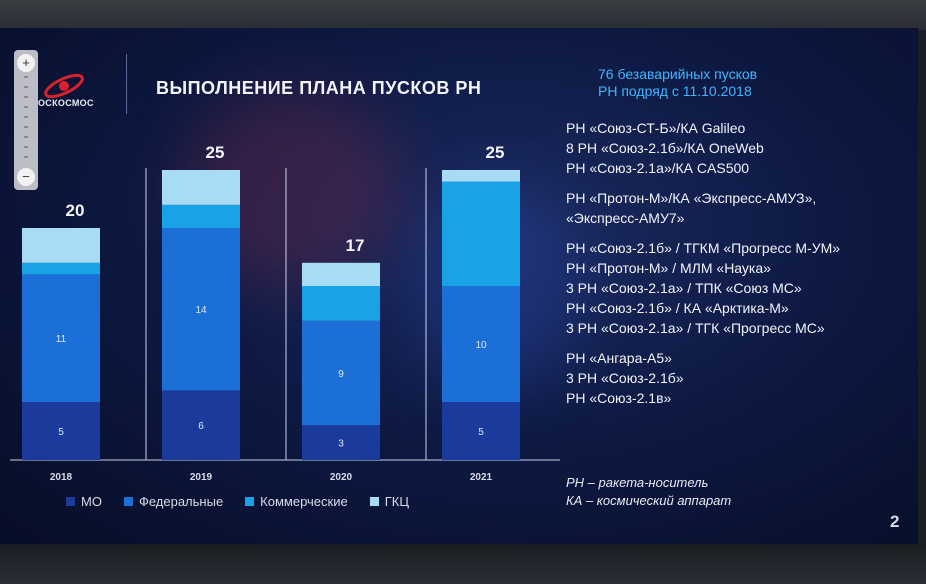 This screenshot has width=926, height=584. Describe the element at coordinates (126, 84) in the screenshot. I see `header-divider` at that location.